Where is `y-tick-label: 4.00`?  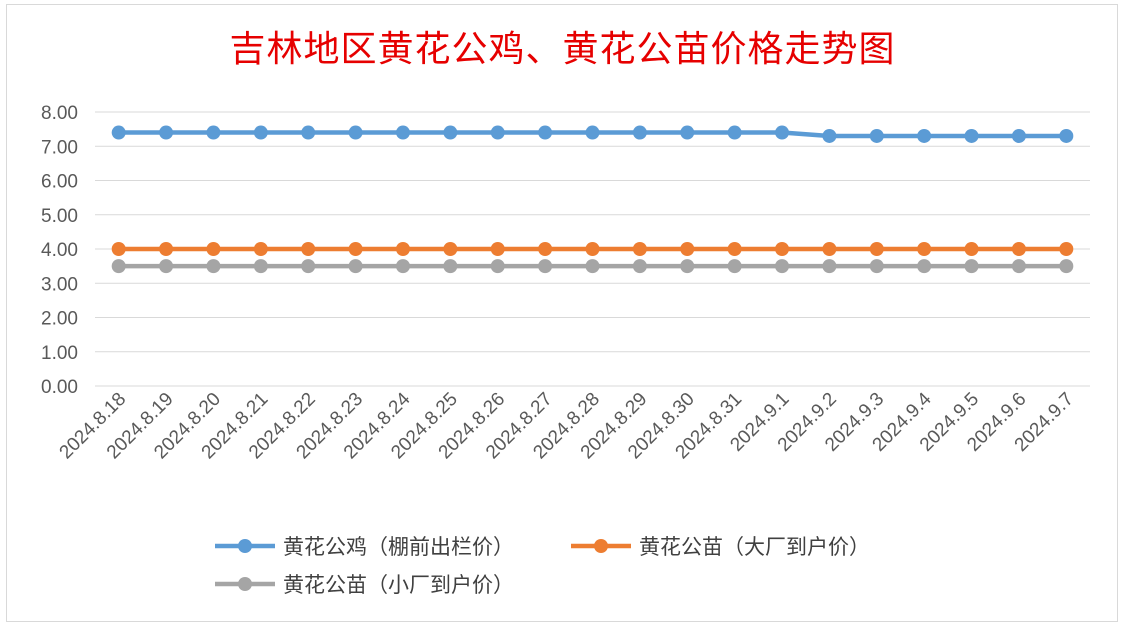
y-tick-label: 4.00 is located at coordinates (59, 250).